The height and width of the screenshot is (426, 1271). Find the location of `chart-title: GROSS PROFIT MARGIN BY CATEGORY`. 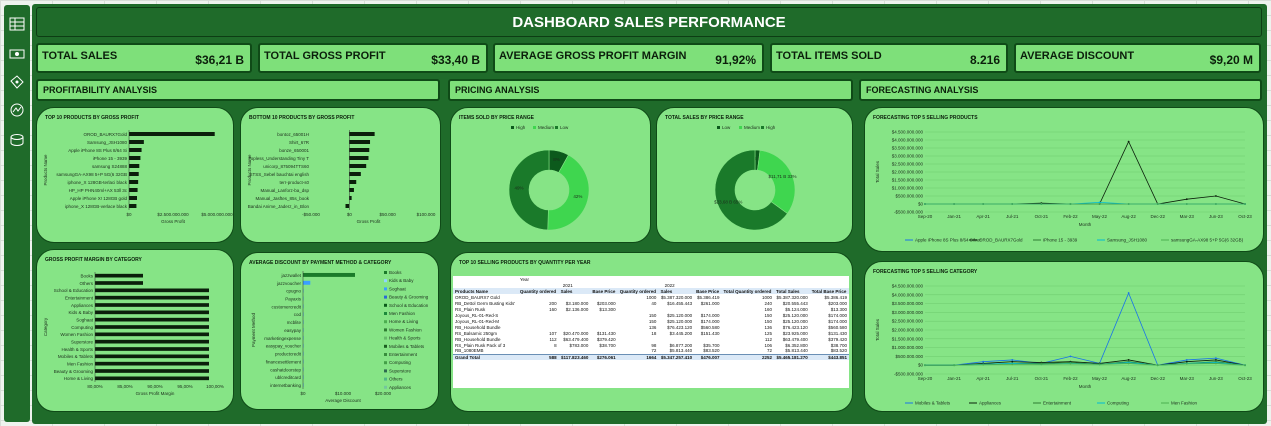

chart-title: GROSS PROFIT MARGIN BY CATEGORY is located at coordinates (93, 260).